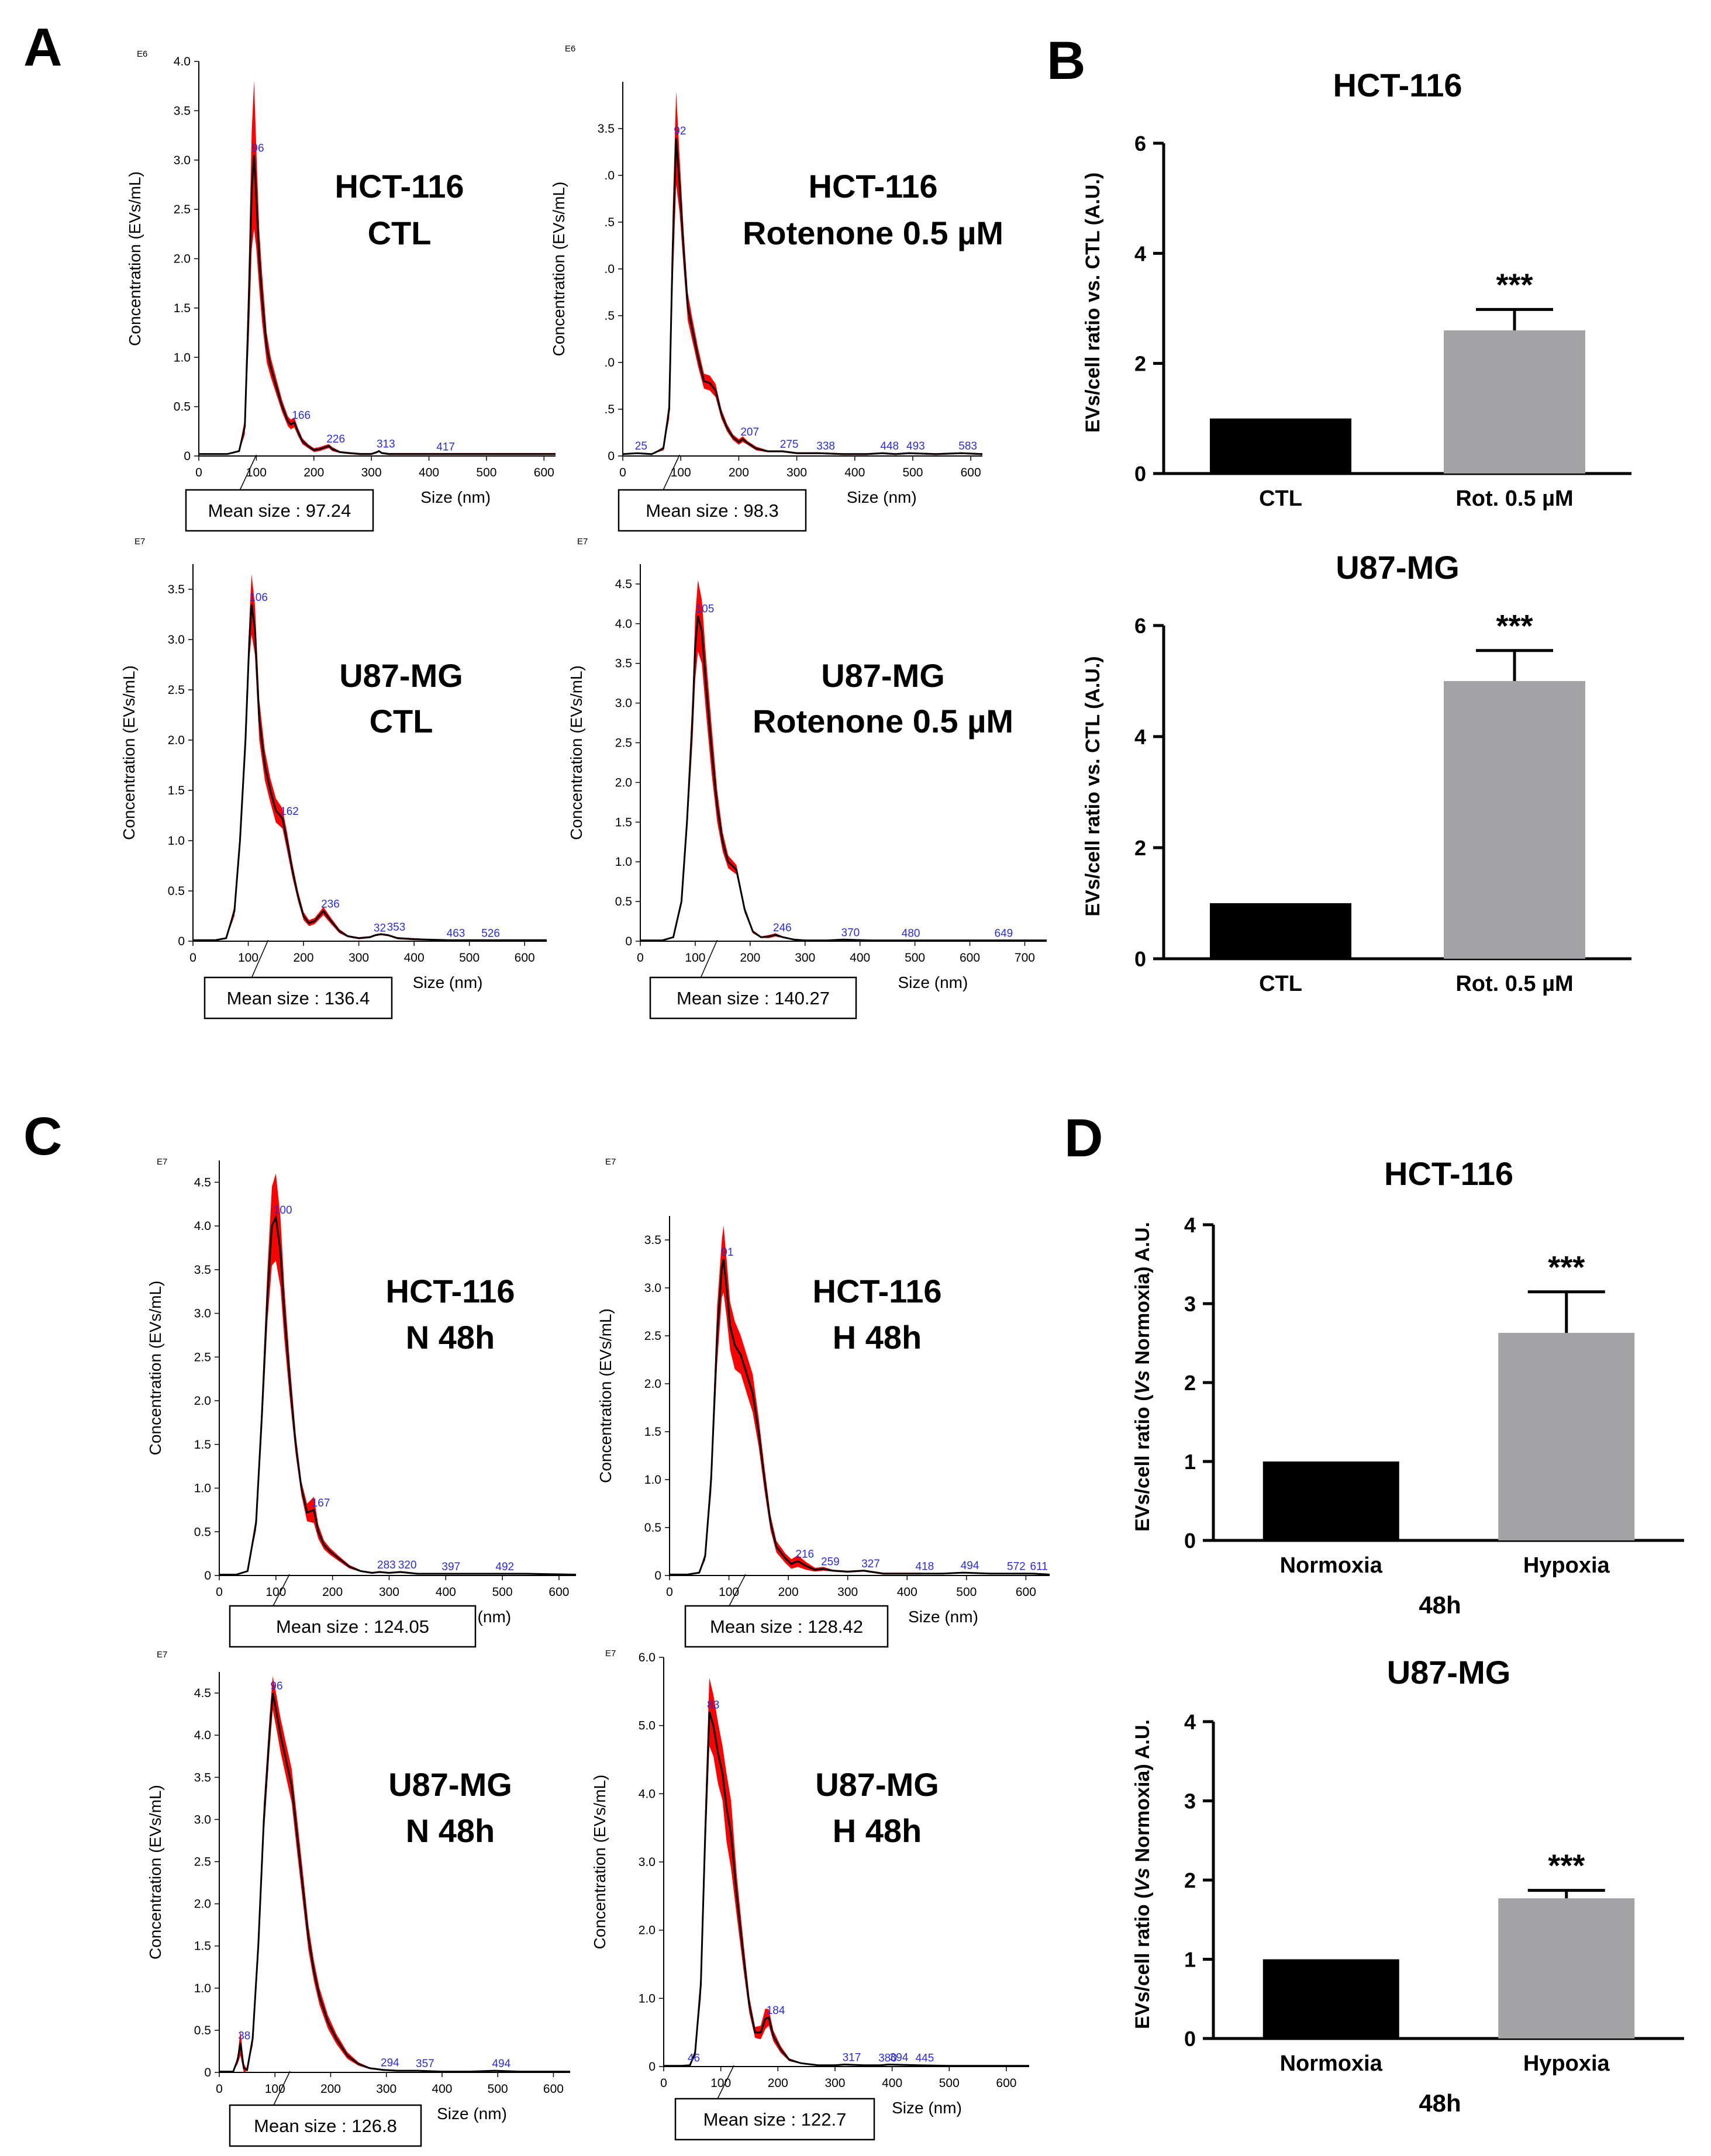 This screenshot has width=1711, height=2156. Describe the element at coordinates (220, 2089) in the screenshot. I see `x-tick-label: 0` at that location.